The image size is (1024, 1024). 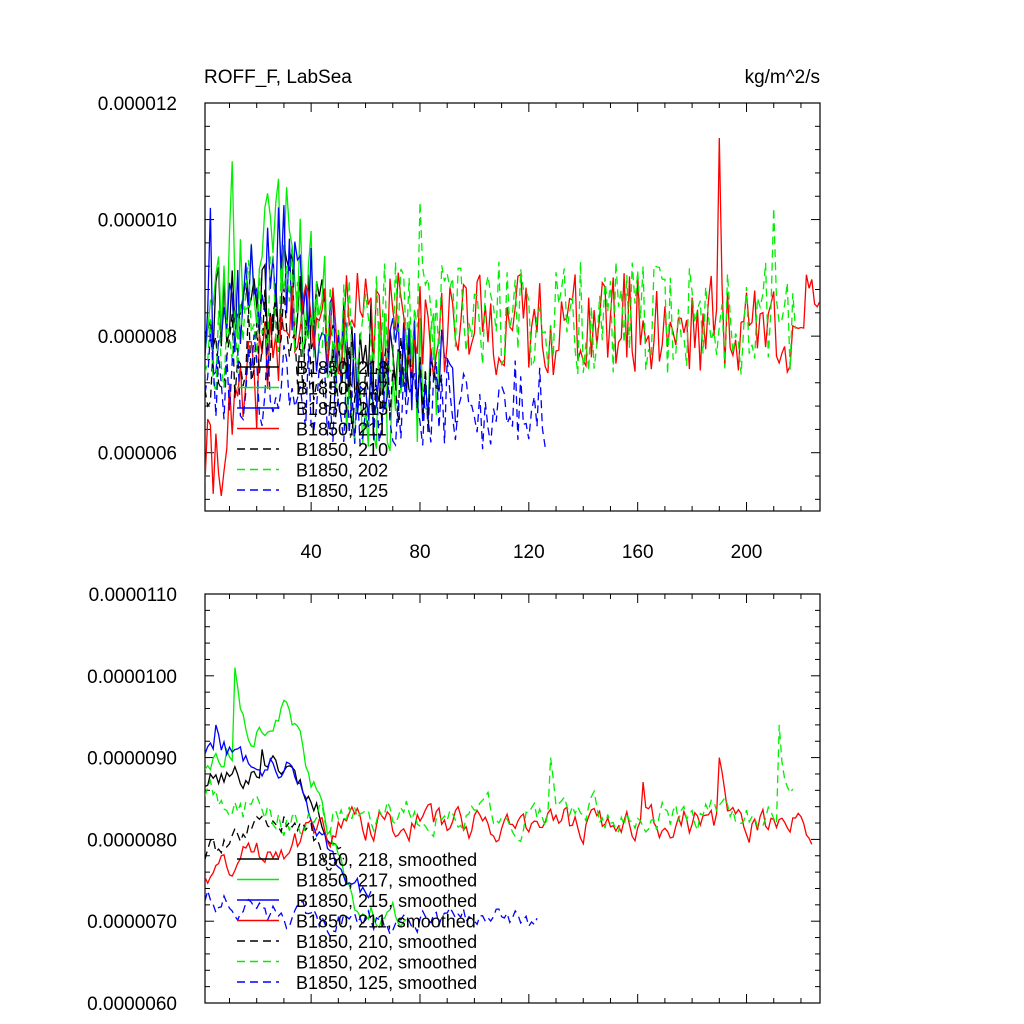 What do you see at coordinates (342, 491) in the screenshot?
I see `legend-label: B1850, 125` at bounding box center [342, 491].